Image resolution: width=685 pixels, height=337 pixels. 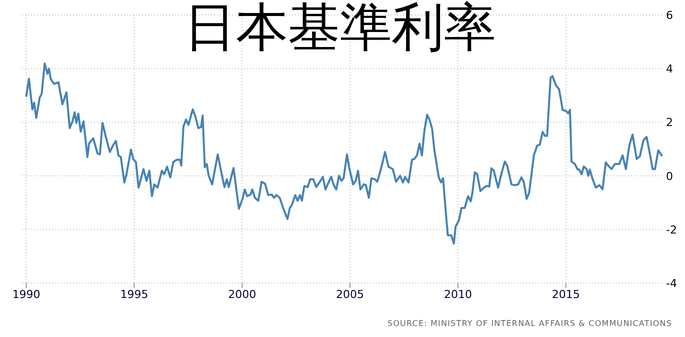 I want to click on x-tick-label: 2015, so click(x=566, y=294).